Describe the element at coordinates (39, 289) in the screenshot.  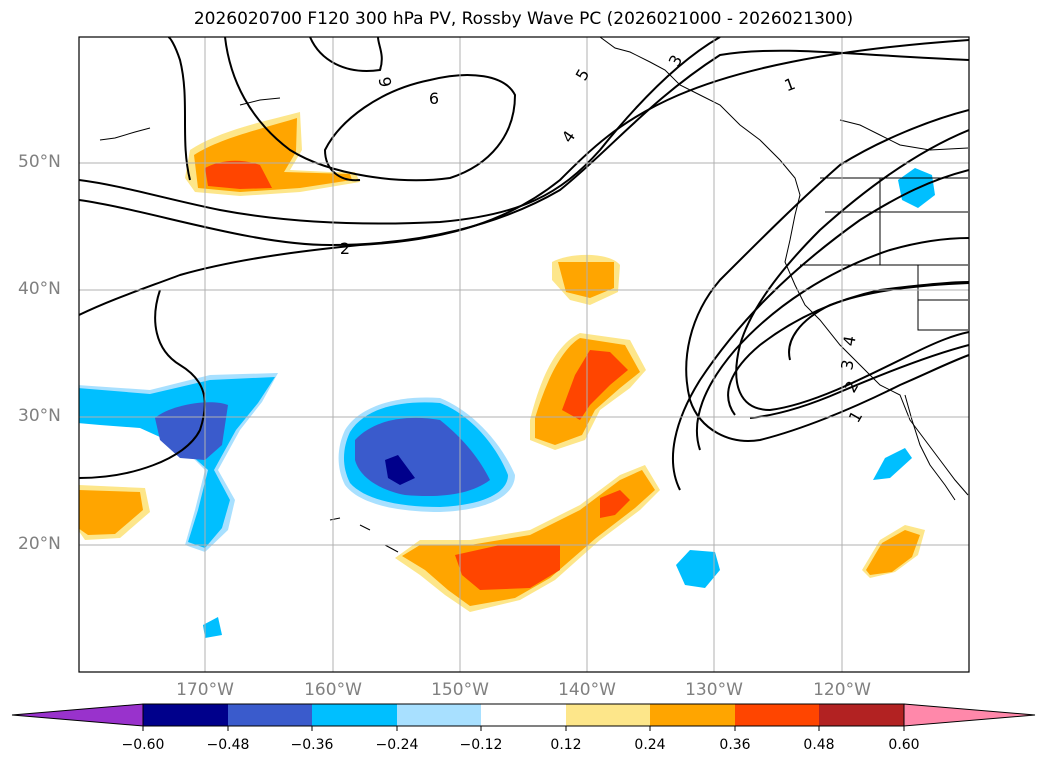
I see `latitude-label: 40°N` at that location.